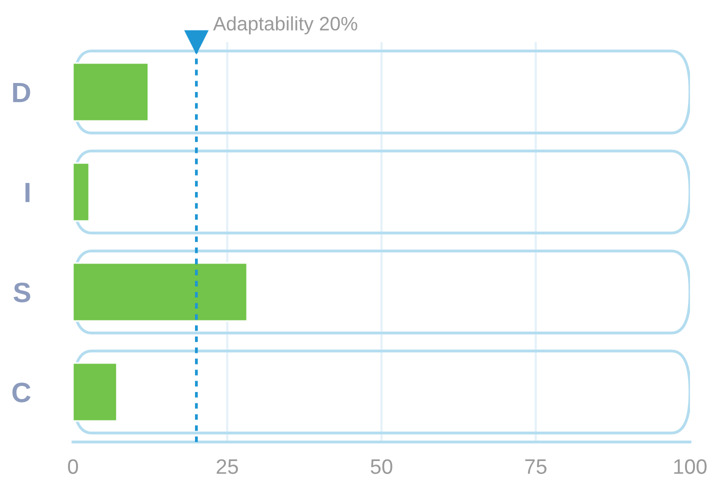 The image size is (712, 495). What do you see at coordinates (73, 466) in the screenshot?
I see `x-tick-label: 0` at bounding box center [73, 466].